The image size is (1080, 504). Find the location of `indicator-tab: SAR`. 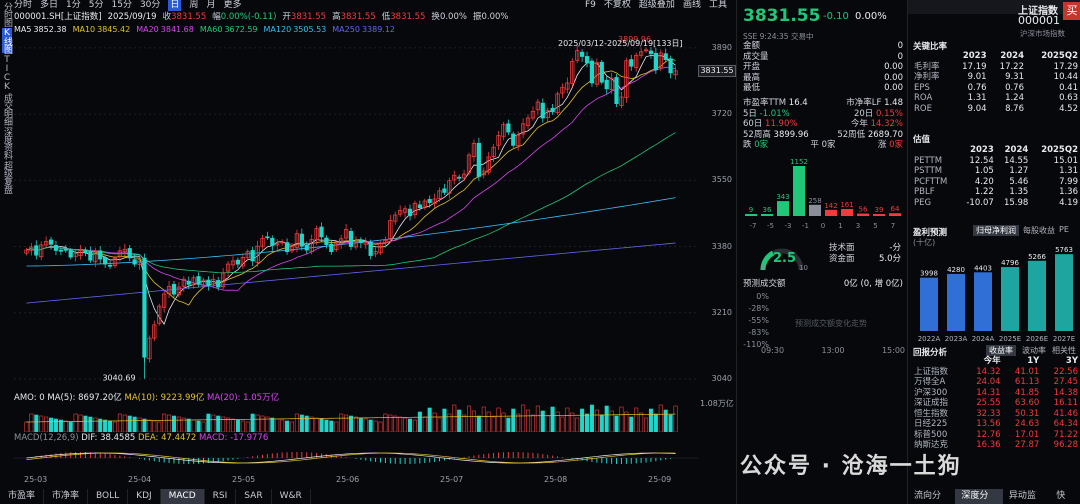

indicator-tab: SAR is located at coordinates (254, 496).